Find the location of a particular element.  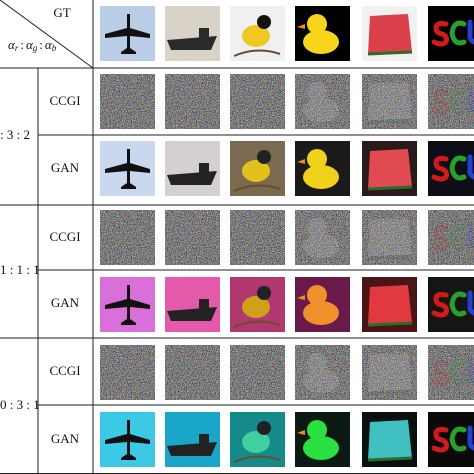

gt-label: GT is located at coordinates (61, 12).